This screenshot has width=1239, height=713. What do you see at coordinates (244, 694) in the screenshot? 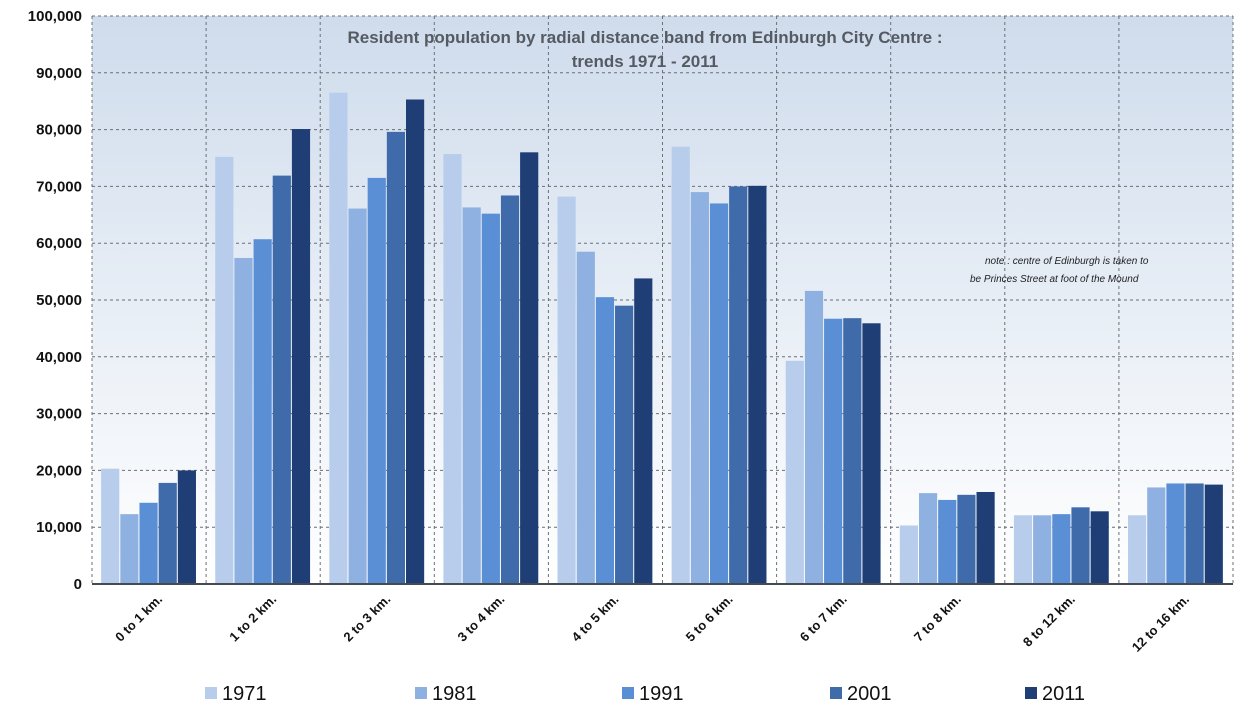
I see `legend-label-1971: 1971` at bounding box center [244, 694].